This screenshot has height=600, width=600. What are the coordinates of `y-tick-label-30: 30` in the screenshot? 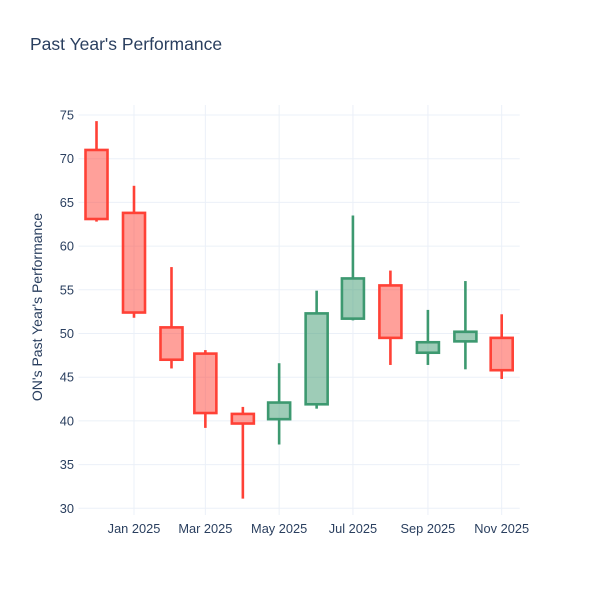 It's located at (67, 508).